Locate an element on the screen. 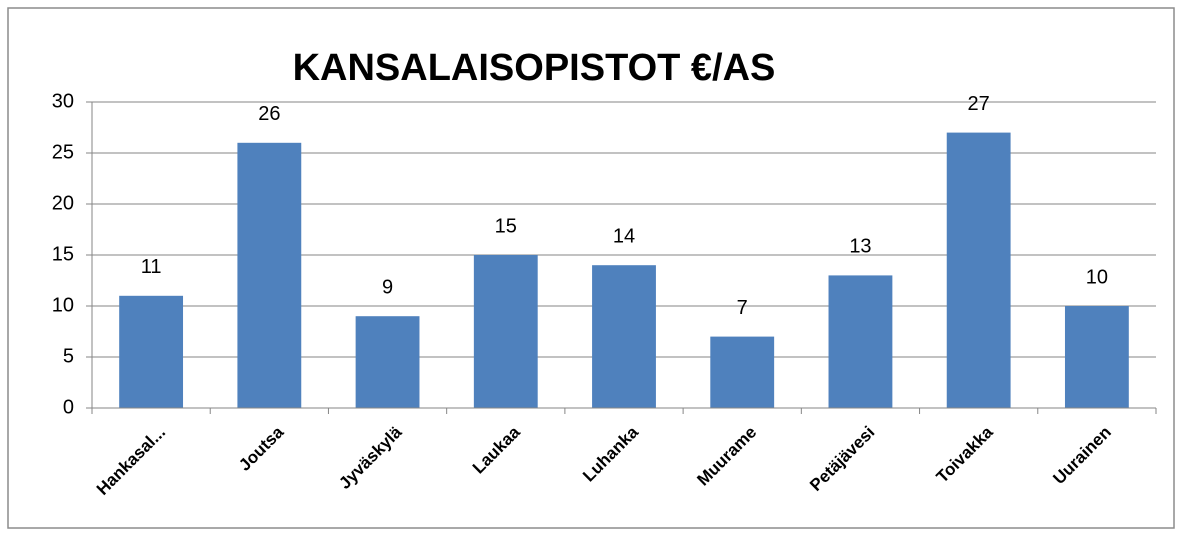 This screenshot has width=1184, height=536. data-label: 27 is located at coordinates (979, 104).